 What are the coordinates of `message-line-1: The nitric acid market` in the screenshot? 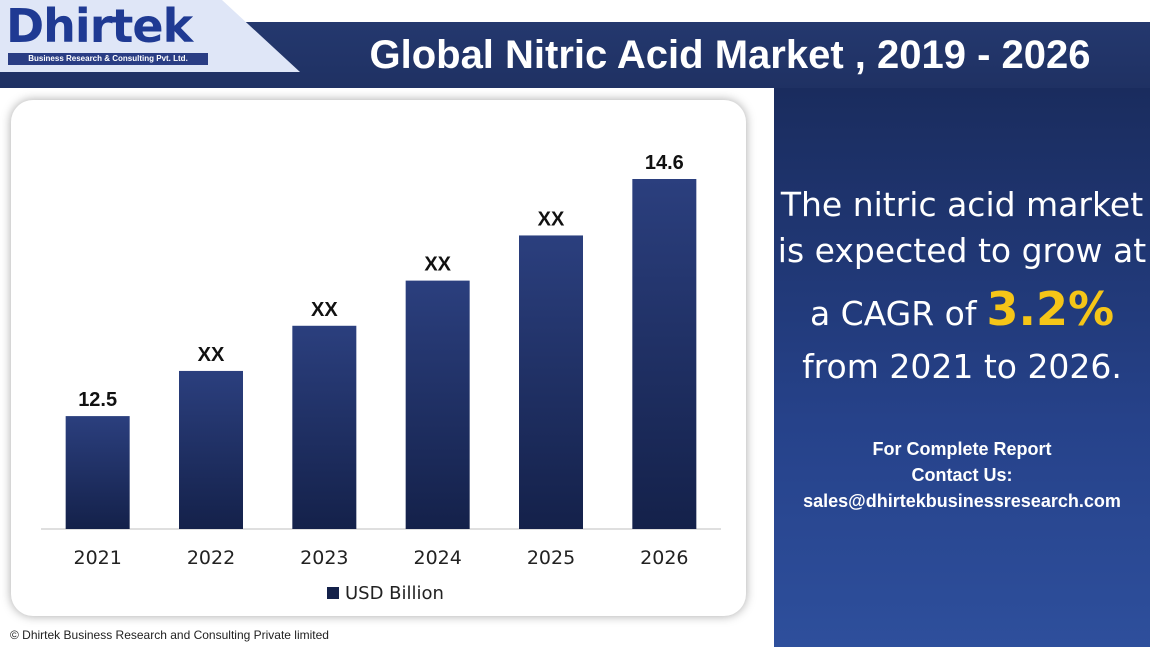 It's located at (962, 204).